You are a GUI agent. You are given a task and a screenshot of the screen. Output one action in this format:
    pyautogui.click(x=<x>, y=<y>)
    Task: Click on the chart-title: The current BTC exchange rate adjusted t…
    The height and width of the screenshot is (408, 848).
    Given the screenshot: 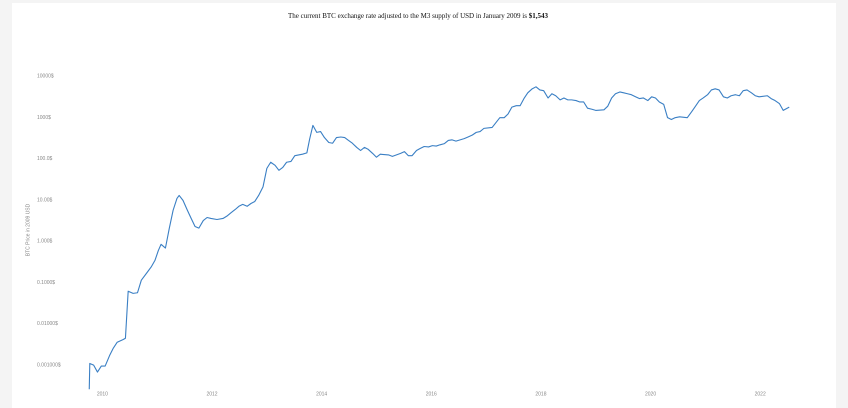 What is the action you would take?
    pyautogui.click(x=418, y=16)
    